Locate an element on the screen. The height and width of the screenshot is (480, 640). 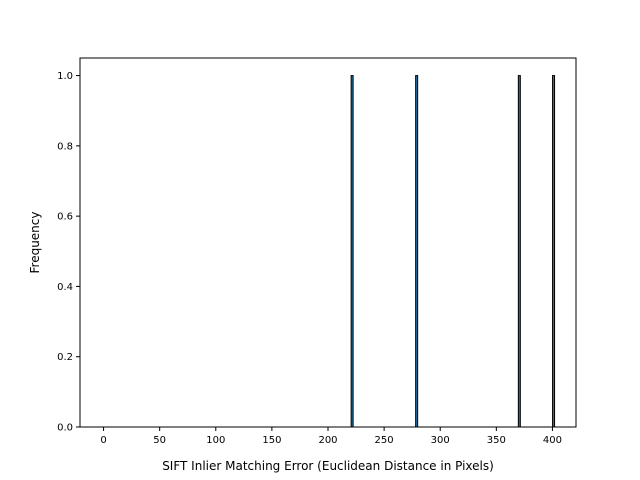
x-tick-label: 100 is located at coordinates (215, 440).